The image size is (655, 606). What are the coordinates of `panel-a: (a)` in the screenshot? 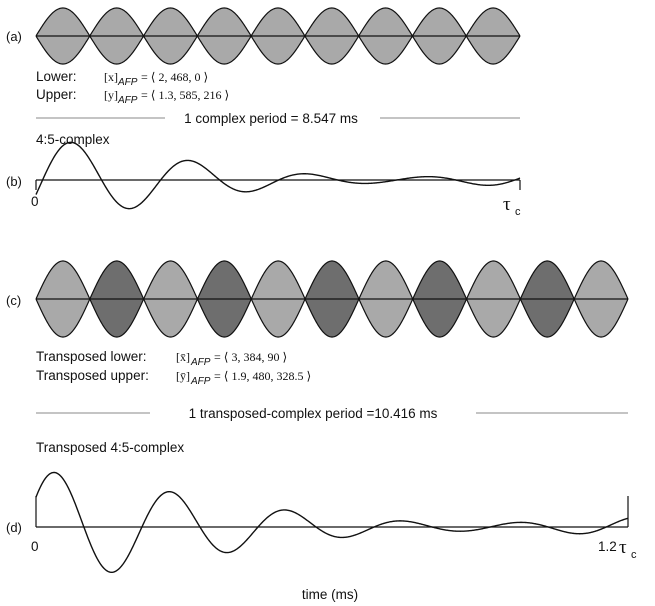 It's located at (263, 36).